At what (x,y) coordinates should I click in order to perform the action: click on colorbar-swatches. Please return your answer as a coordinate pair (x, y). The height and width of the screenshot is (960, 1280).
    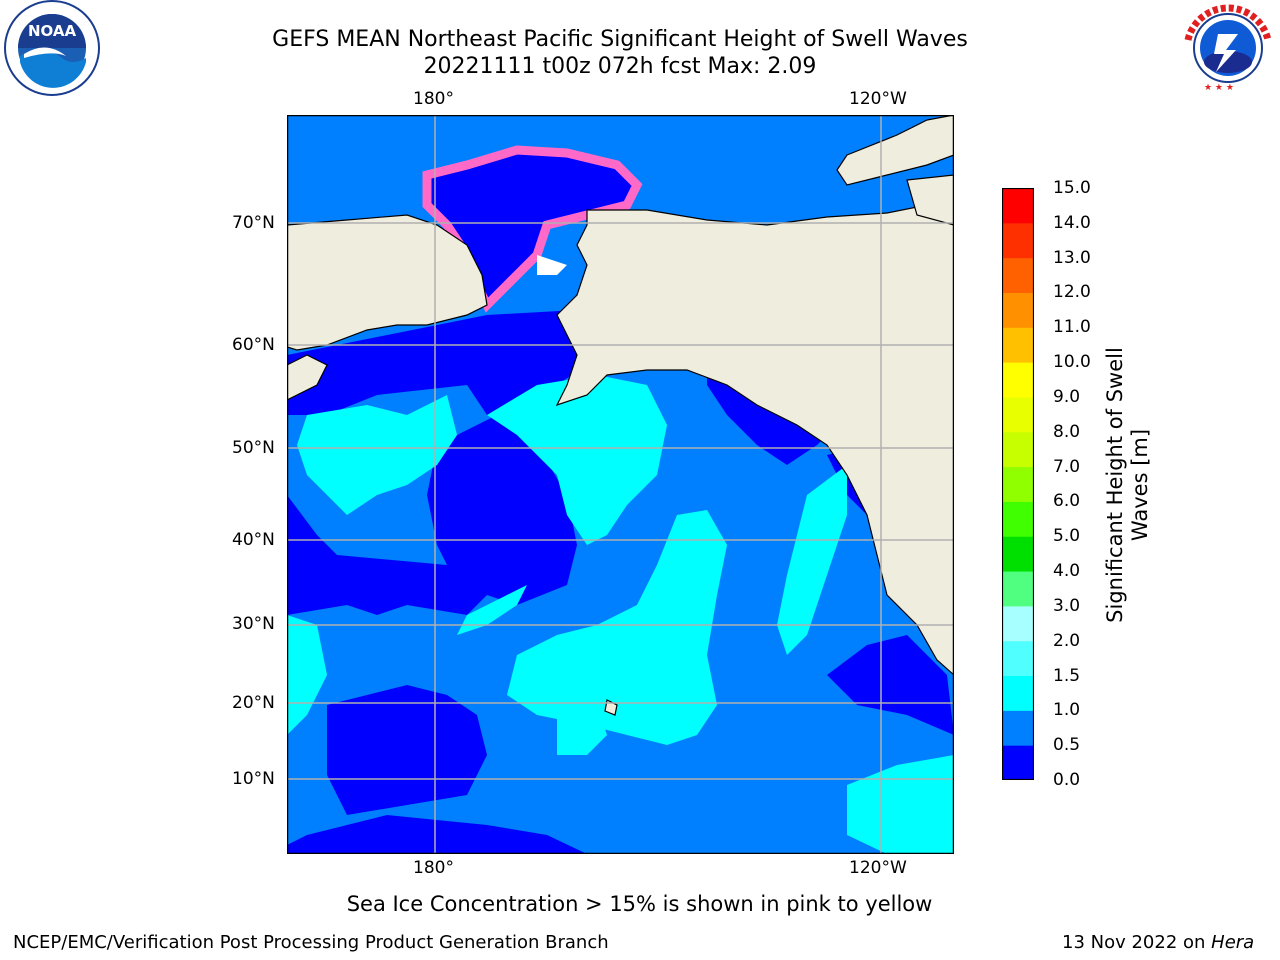
    Looking at the image, I should click on (1018, 484).